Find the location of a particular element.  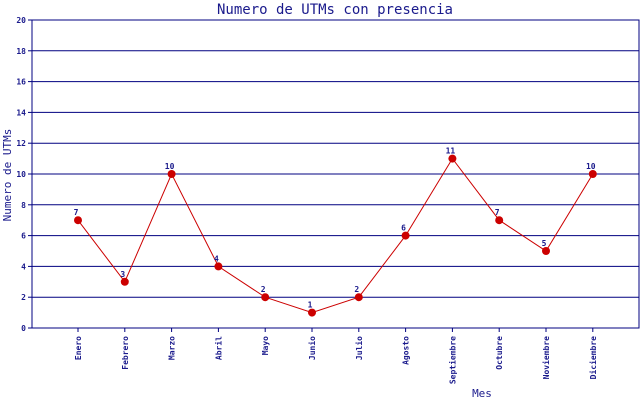

x-tick-label: Octubre is located at coordinates (499, 353).